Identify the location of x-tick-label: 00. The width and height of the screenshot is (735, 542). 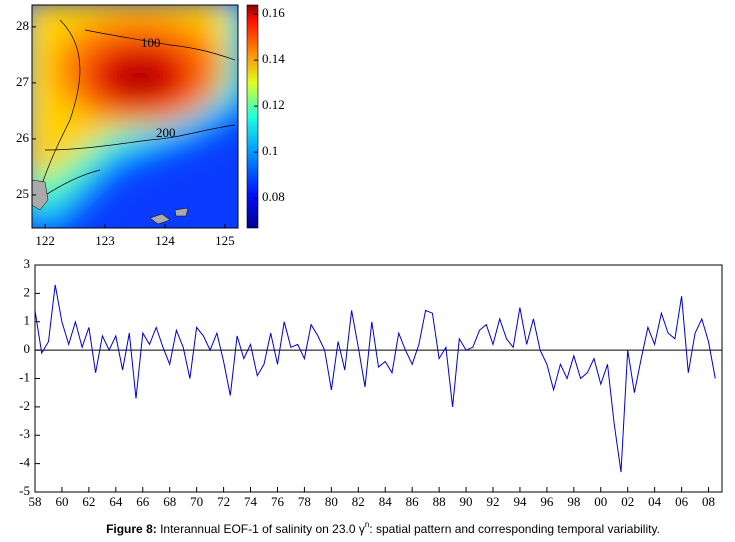
(600, 501).